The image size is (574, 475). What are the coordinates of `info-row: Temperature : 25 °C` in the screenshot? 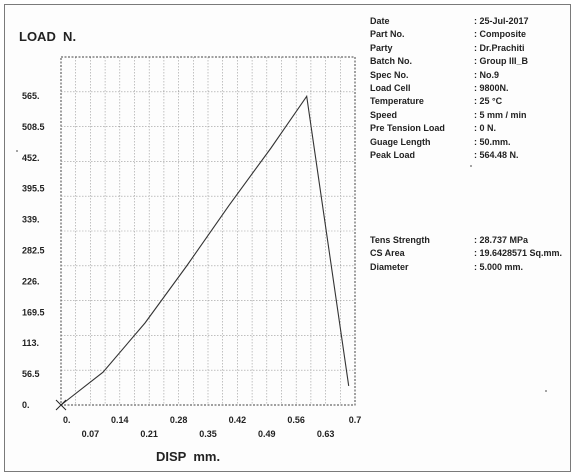 It's located at (470, 102).